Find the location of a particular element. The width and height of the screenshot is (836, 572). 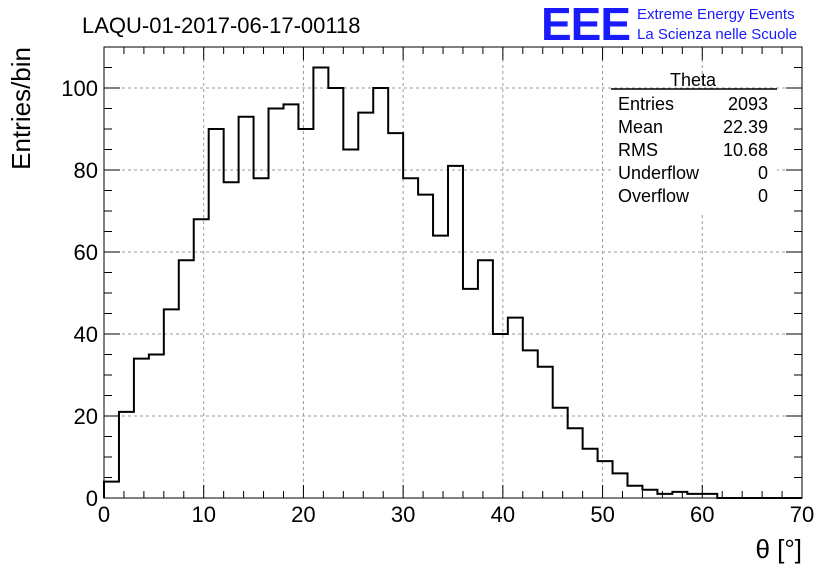

logo-text: EEE is located at coordinates (585, 25).